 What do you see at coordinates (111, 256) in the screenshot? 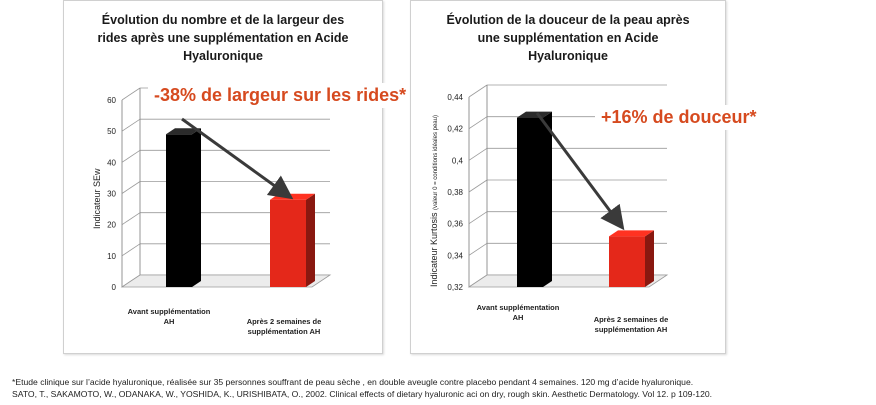
I see `y-tick-label: 10` at bounding box center [111, 256].